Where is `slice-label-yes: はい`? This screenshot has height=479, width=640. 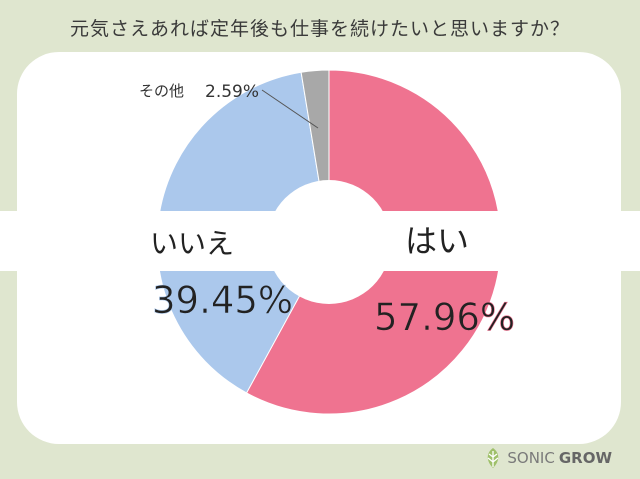 slice-label-yes: はい is located at coordinates (437, 241).